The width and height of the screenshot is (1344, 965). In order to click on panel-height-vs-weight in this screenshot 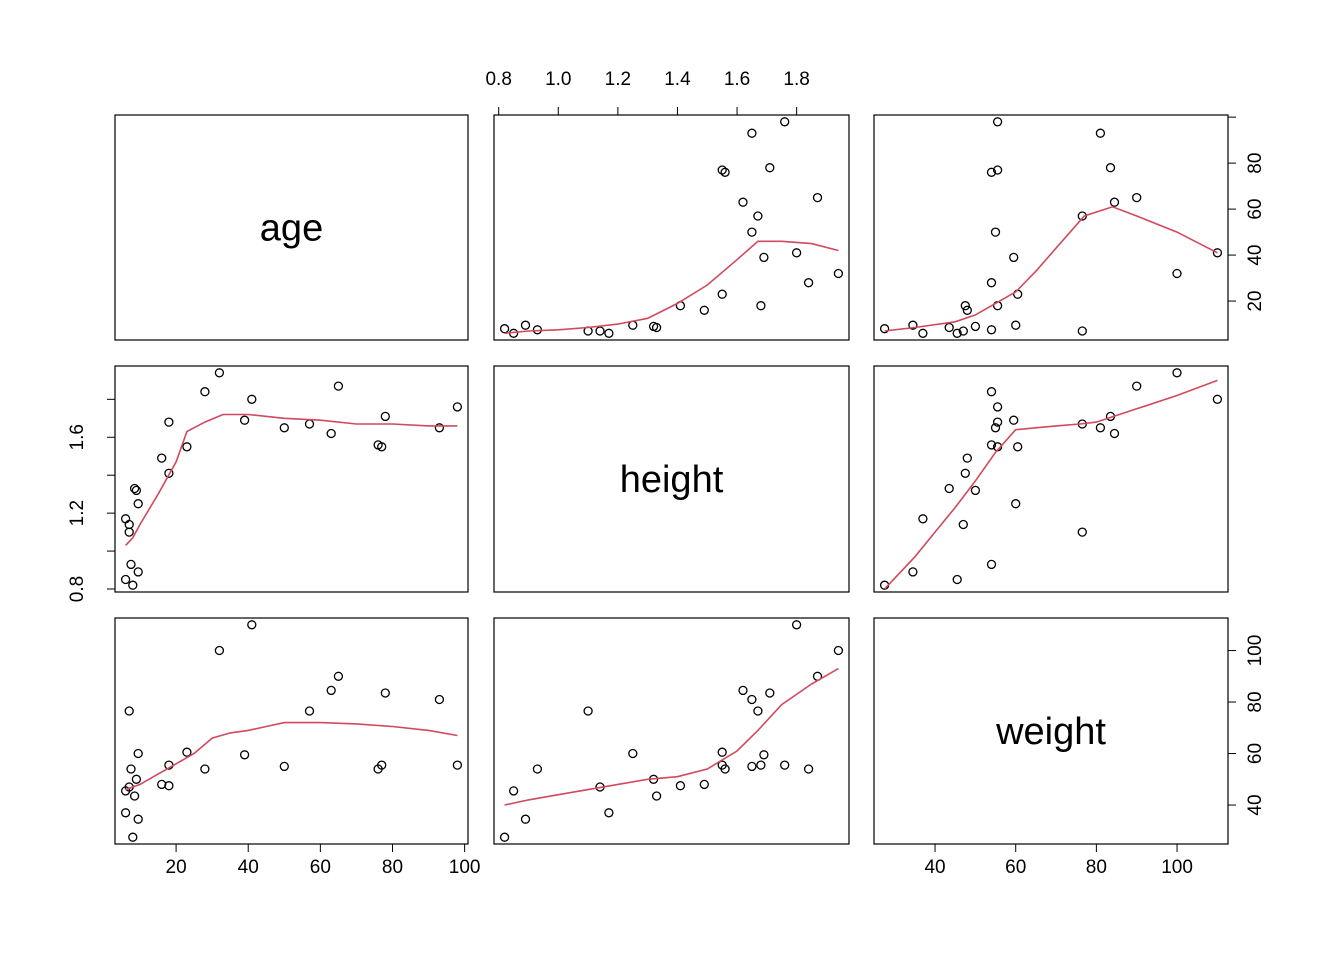, I will do `click(1051, 479)`.